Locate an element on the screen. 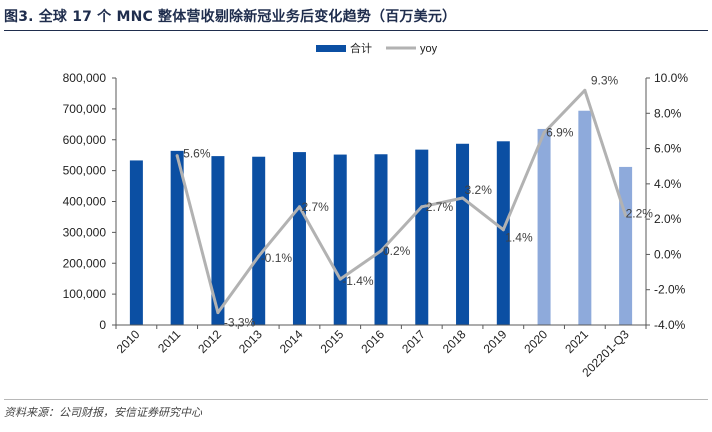 Image resolution: width=712 pixels, height=432 pixels. yoy-label-2016: 0.2% is located at coordinates (397, 251).